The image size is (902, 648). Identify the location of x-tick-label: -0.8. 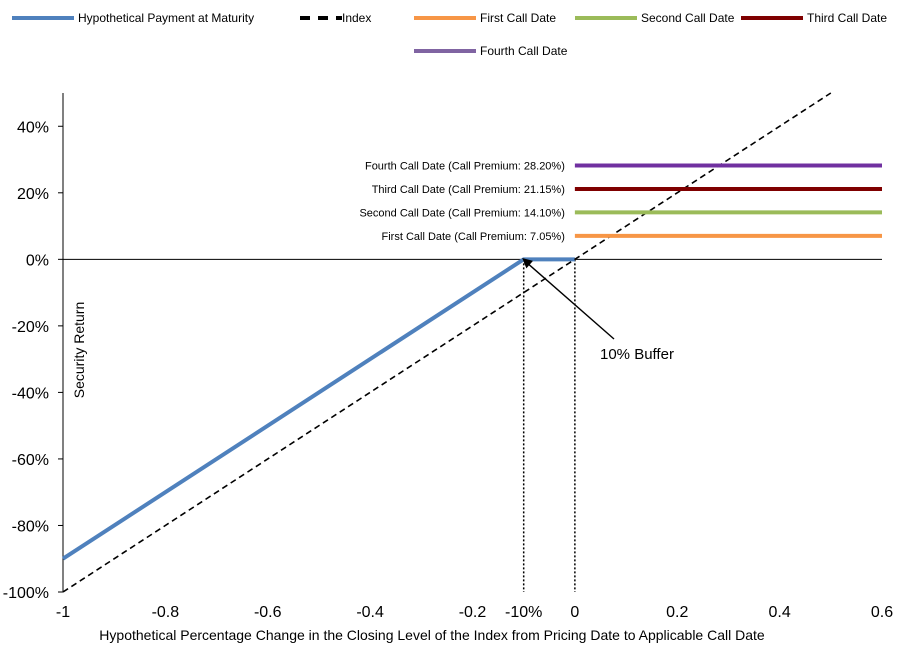
(166, 612).